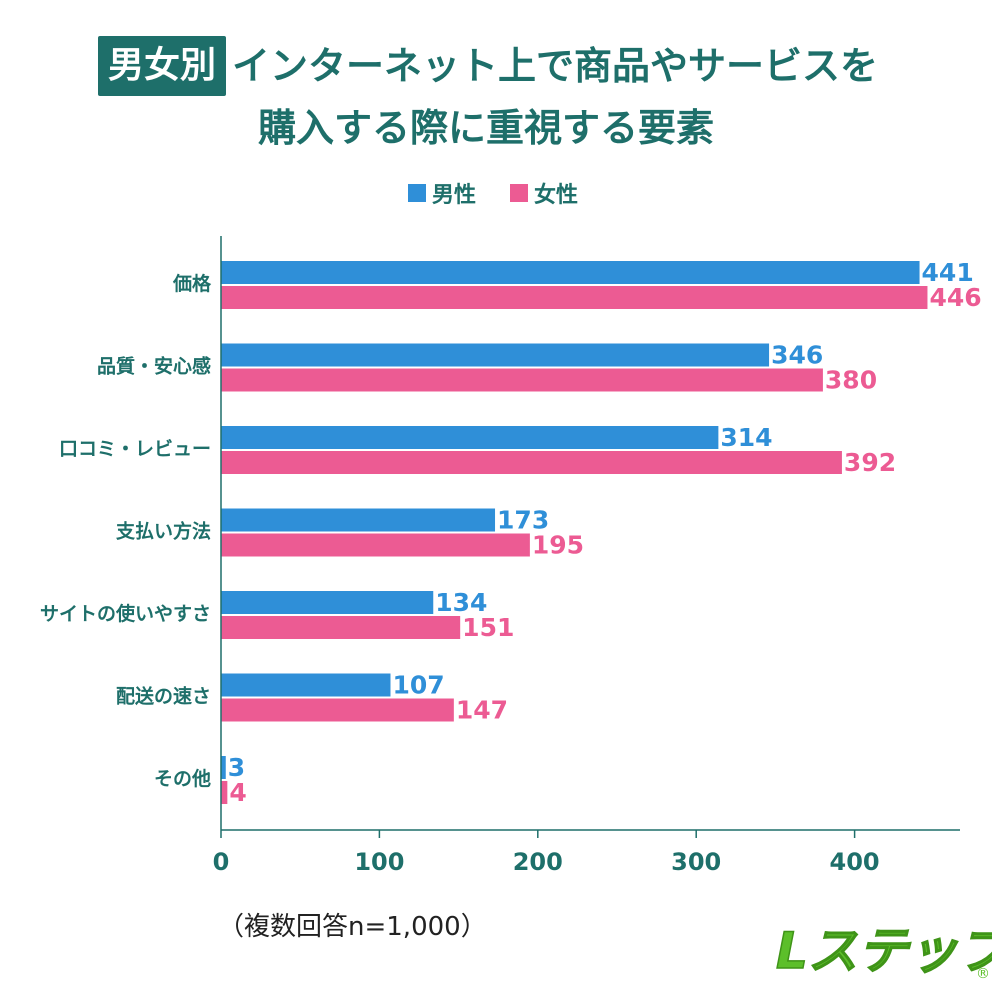 The width and height of the screenshot is (1000, 1004). What do you see at coordinates (352, 927) in the screenshot?
I see `sample-note: （複数回答n=1,000）` at bounding box center [352, 927].